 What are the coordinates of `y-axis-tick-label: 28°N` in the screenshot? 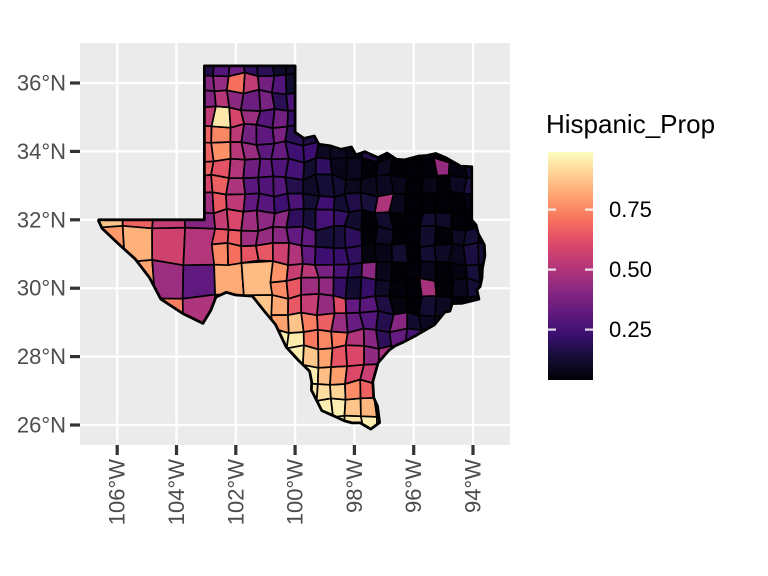 It's located at (41, 356).